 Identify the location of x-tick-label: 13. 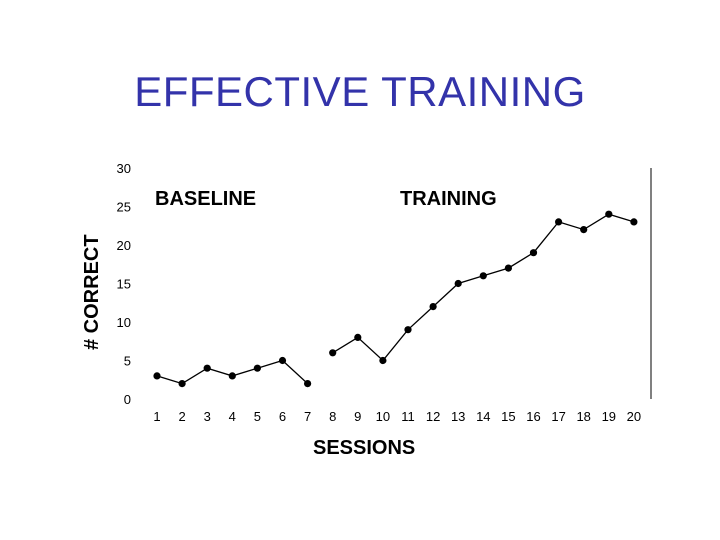
(458, 416).